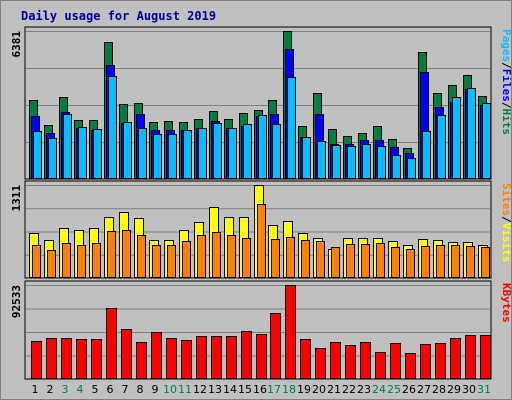  Describe the element at coordinates (289, 389) in the screenshot. I see `x-tick-label: 18` at that location.